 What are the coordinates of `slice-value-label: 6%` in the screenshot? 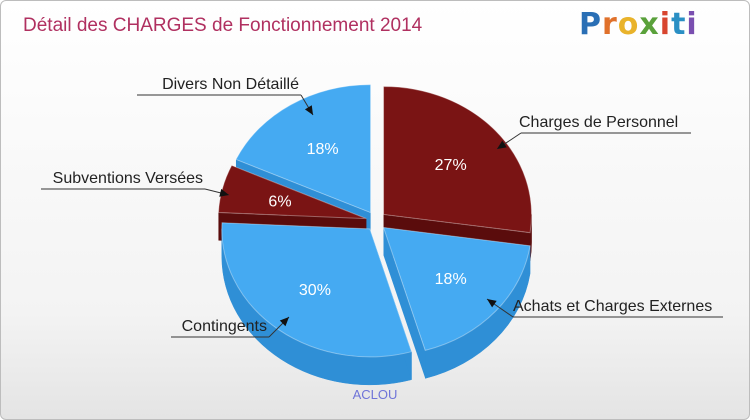 It's located at (279, 202).